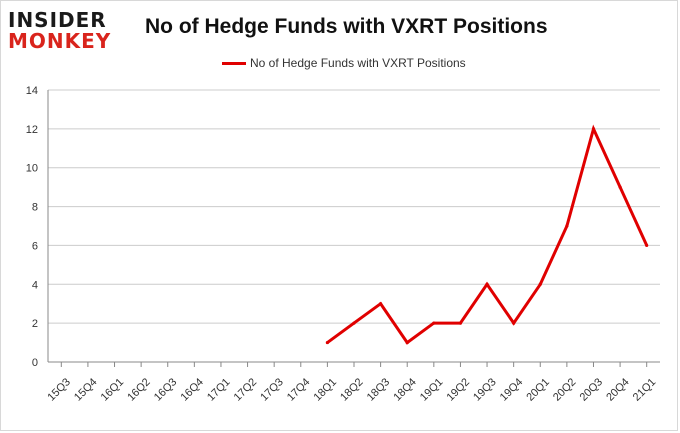 This screenshot has height=433, width=680. Describe the element at coordinates (35, 324) in the screenshot. I see `y-tick-label: 2` at that location.